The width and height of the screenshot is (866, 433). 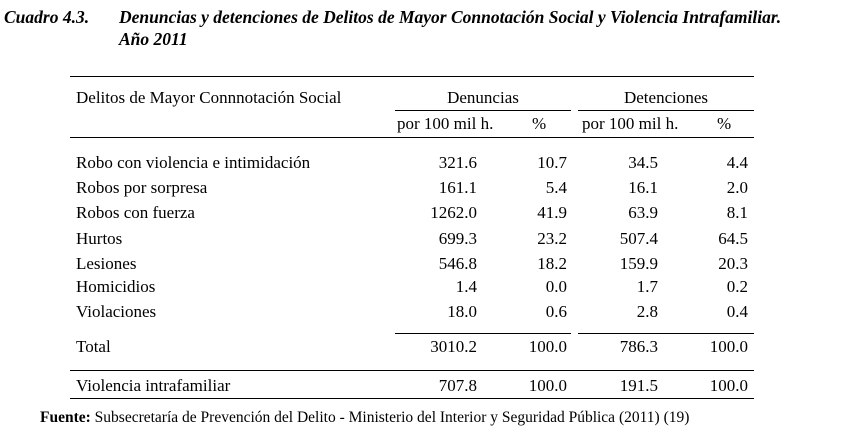 I want to click on denuncias-rate: 546.8, so click(x=457, y=263).